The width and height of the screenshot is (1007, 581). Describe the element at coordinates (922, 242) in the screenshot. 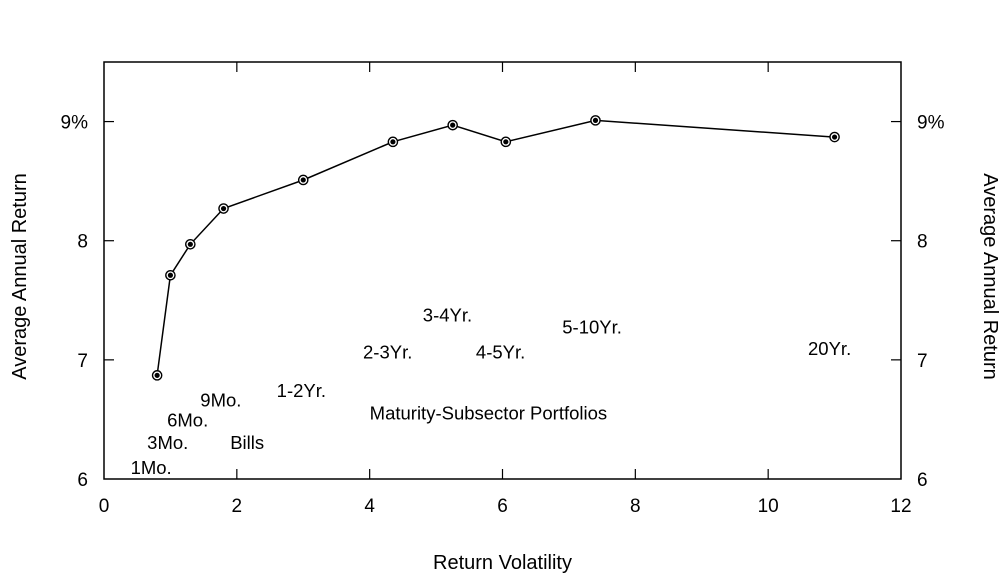

I see `y-tick-label-right: 8` at that location.